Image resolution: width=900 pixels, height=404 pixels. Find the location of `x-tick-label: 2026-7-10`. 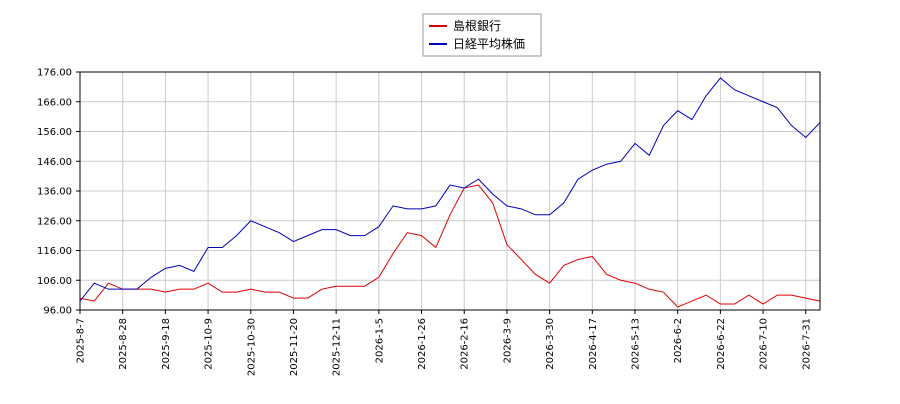

x-tick-label: 2026-7-10 is located at coordinates (764, 344).